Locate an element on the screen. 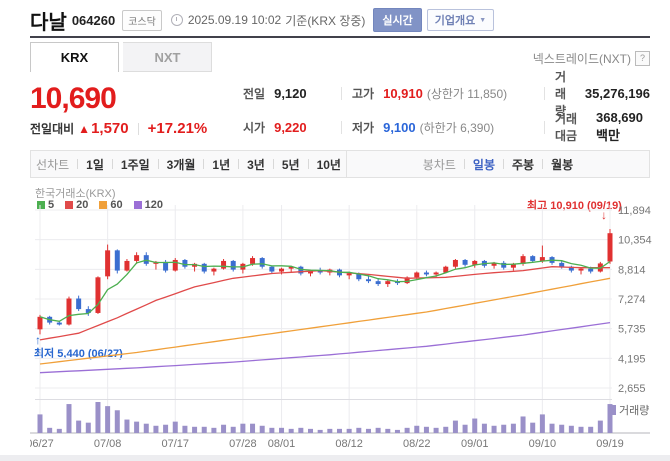  volume-legend: 거래량 is located at coordinates (630, 410).